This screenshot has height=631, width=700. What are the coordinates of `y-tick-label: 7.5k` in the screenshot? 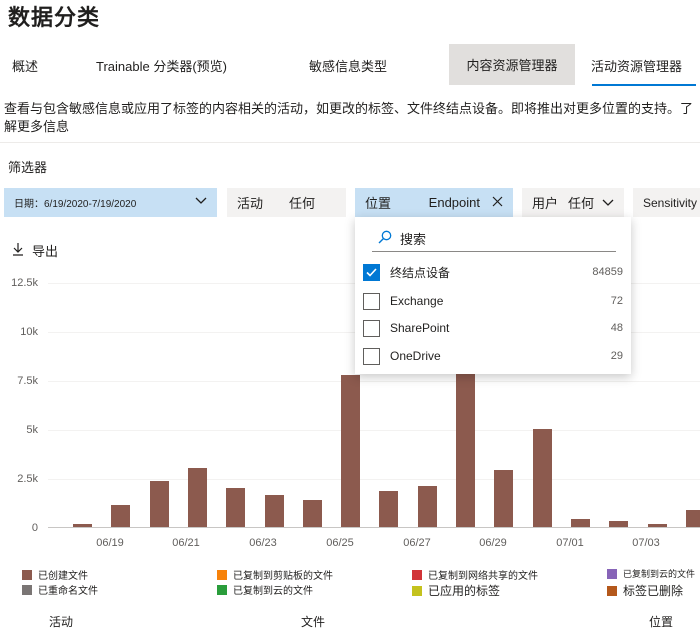 It's located at (27, 381).